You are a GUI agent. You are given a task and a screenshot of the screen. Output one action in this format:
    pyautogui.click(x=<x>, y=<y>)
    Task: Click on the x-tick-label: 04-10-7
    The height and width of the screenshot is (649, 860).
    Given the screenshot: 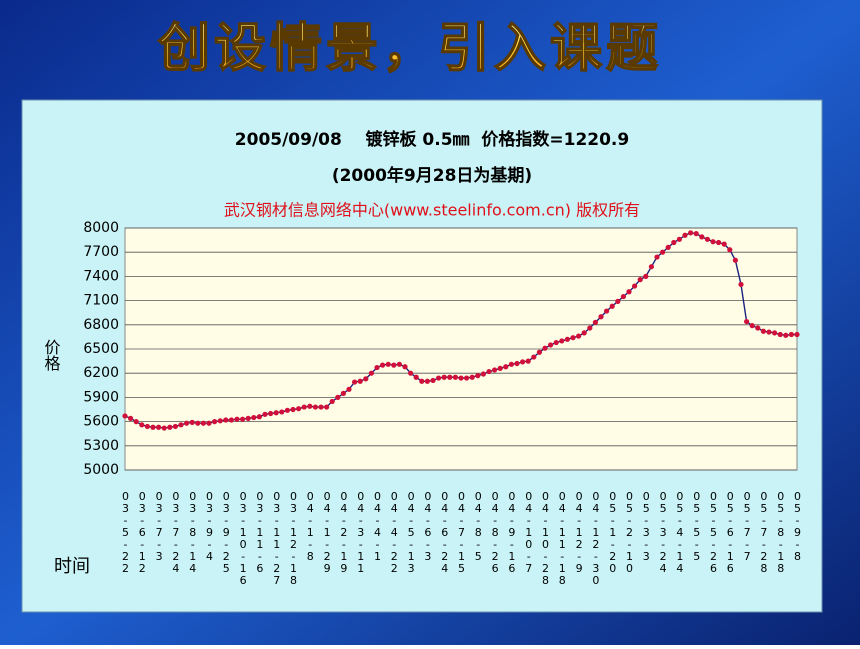 What is the action you would take?
    pyautogui.click(x=528, y=532)
    